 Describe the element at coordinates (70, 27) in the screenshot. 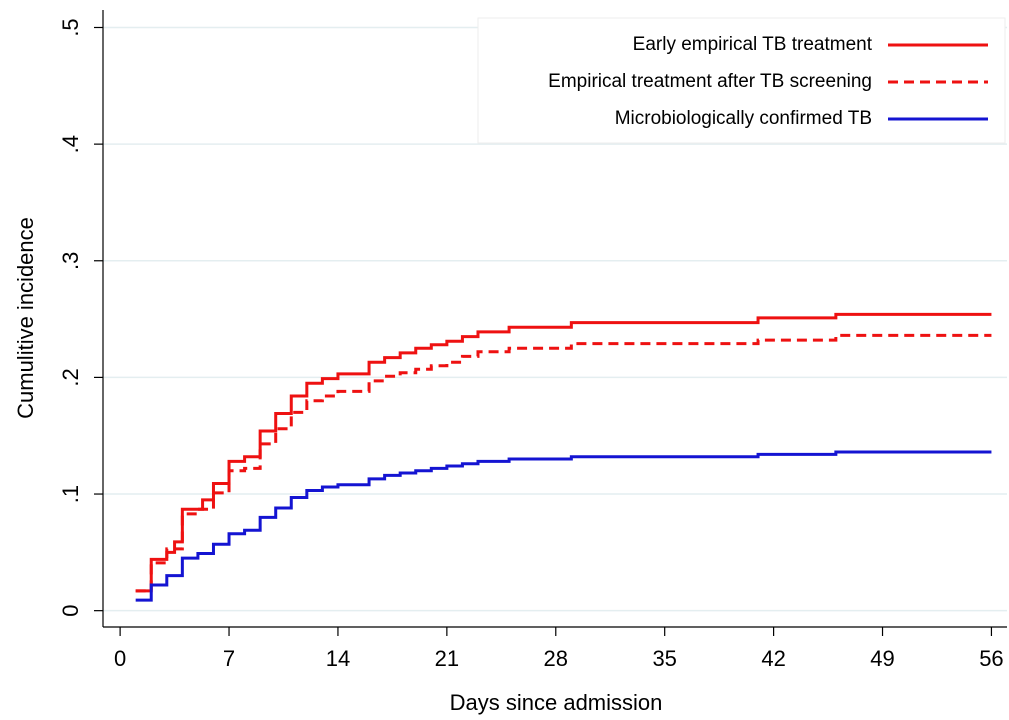

I see `y-tick-label: .5` at that location.